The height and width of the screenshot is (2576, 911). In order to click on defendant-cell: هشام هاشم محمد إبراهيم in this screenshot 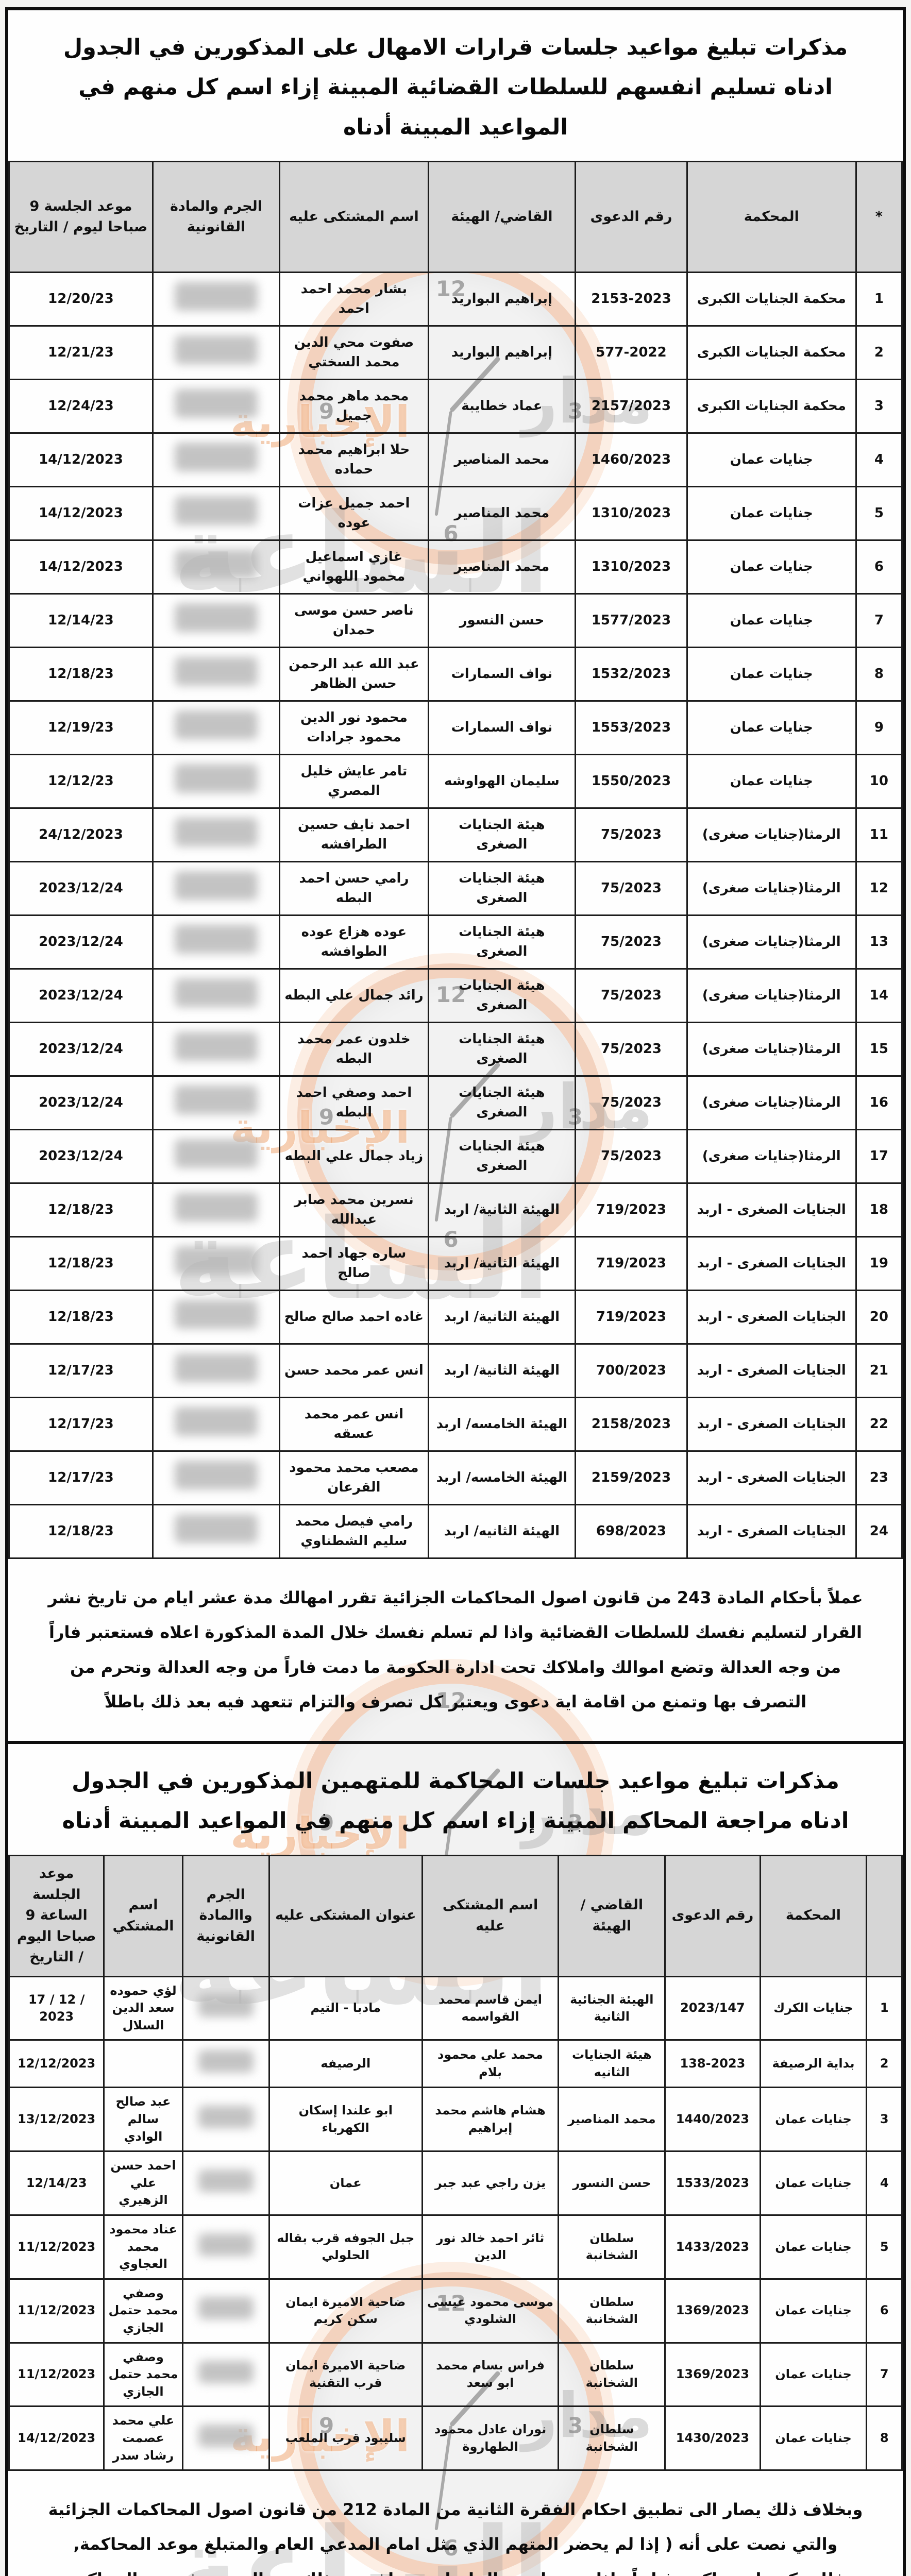, I will do `click(490, 2120)`.